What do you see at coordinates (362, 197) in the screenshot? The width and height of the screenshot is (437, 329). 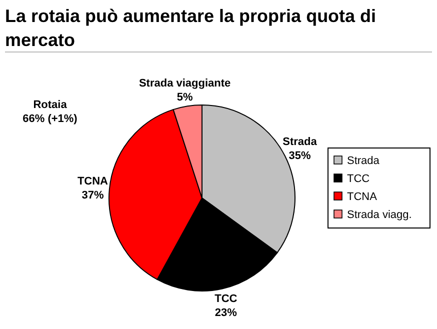 I see `legend-label: TCNA` at bounding box center [362, 197].